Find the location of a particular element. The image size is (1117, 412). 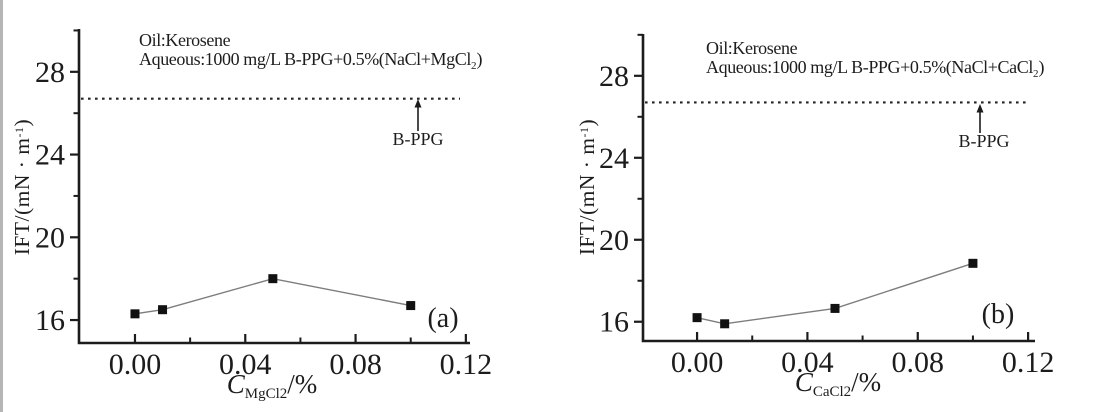

annotation-aqueous-line: Aqueous:1000 mg/L B-PPG+0.5%(NaCl+MgCl2) is located at coordinates (310, 63).